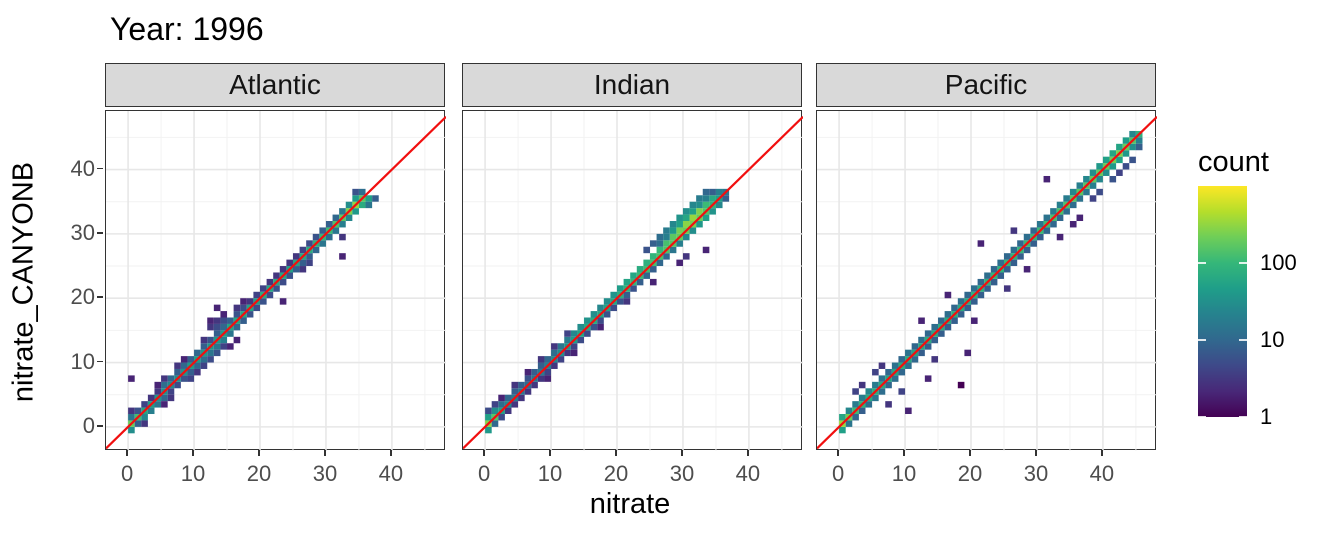 This screenshot has width=1344, height=537. What do you see at coordinates (838, 453) in the screenshot?
I see `x-tick-mark` at bounding box center [838, 453].